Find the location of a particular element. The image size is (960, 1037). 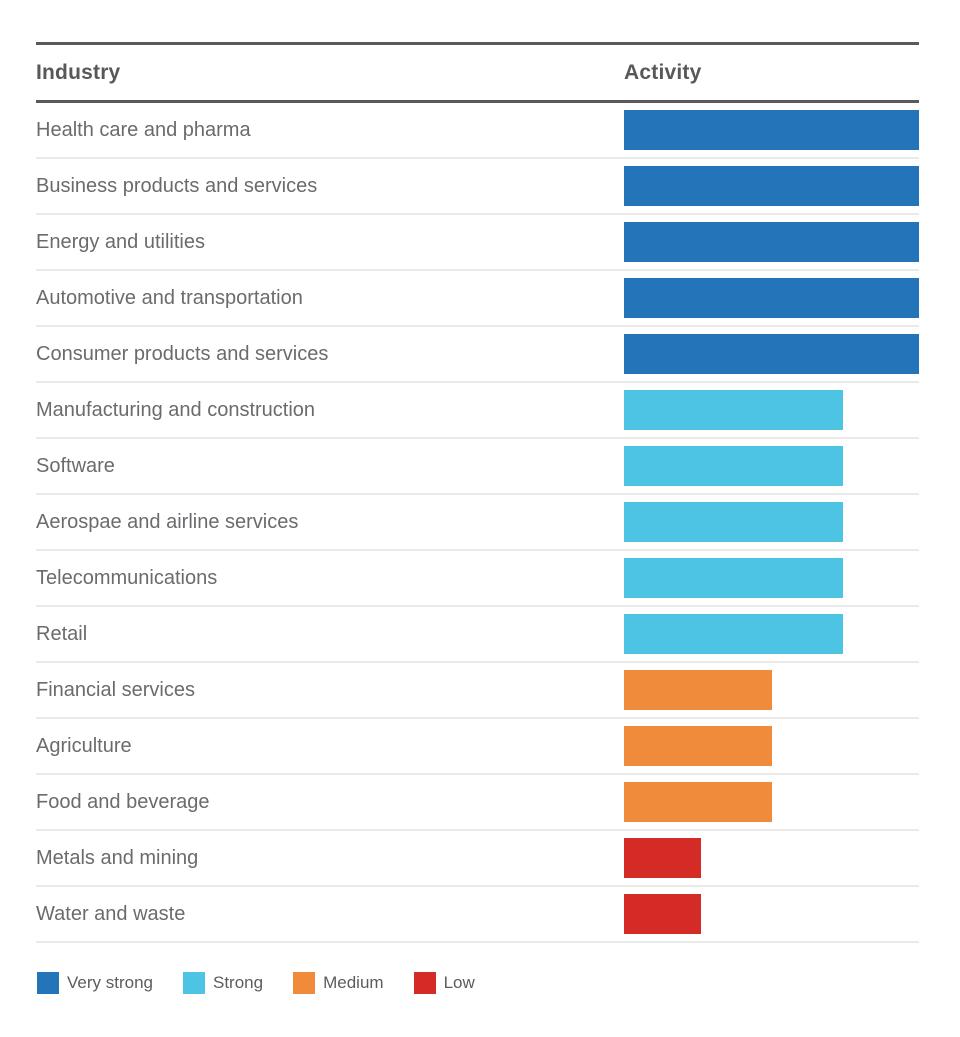

table-header-row: Industry Activity is located at coordinates (477, 74).